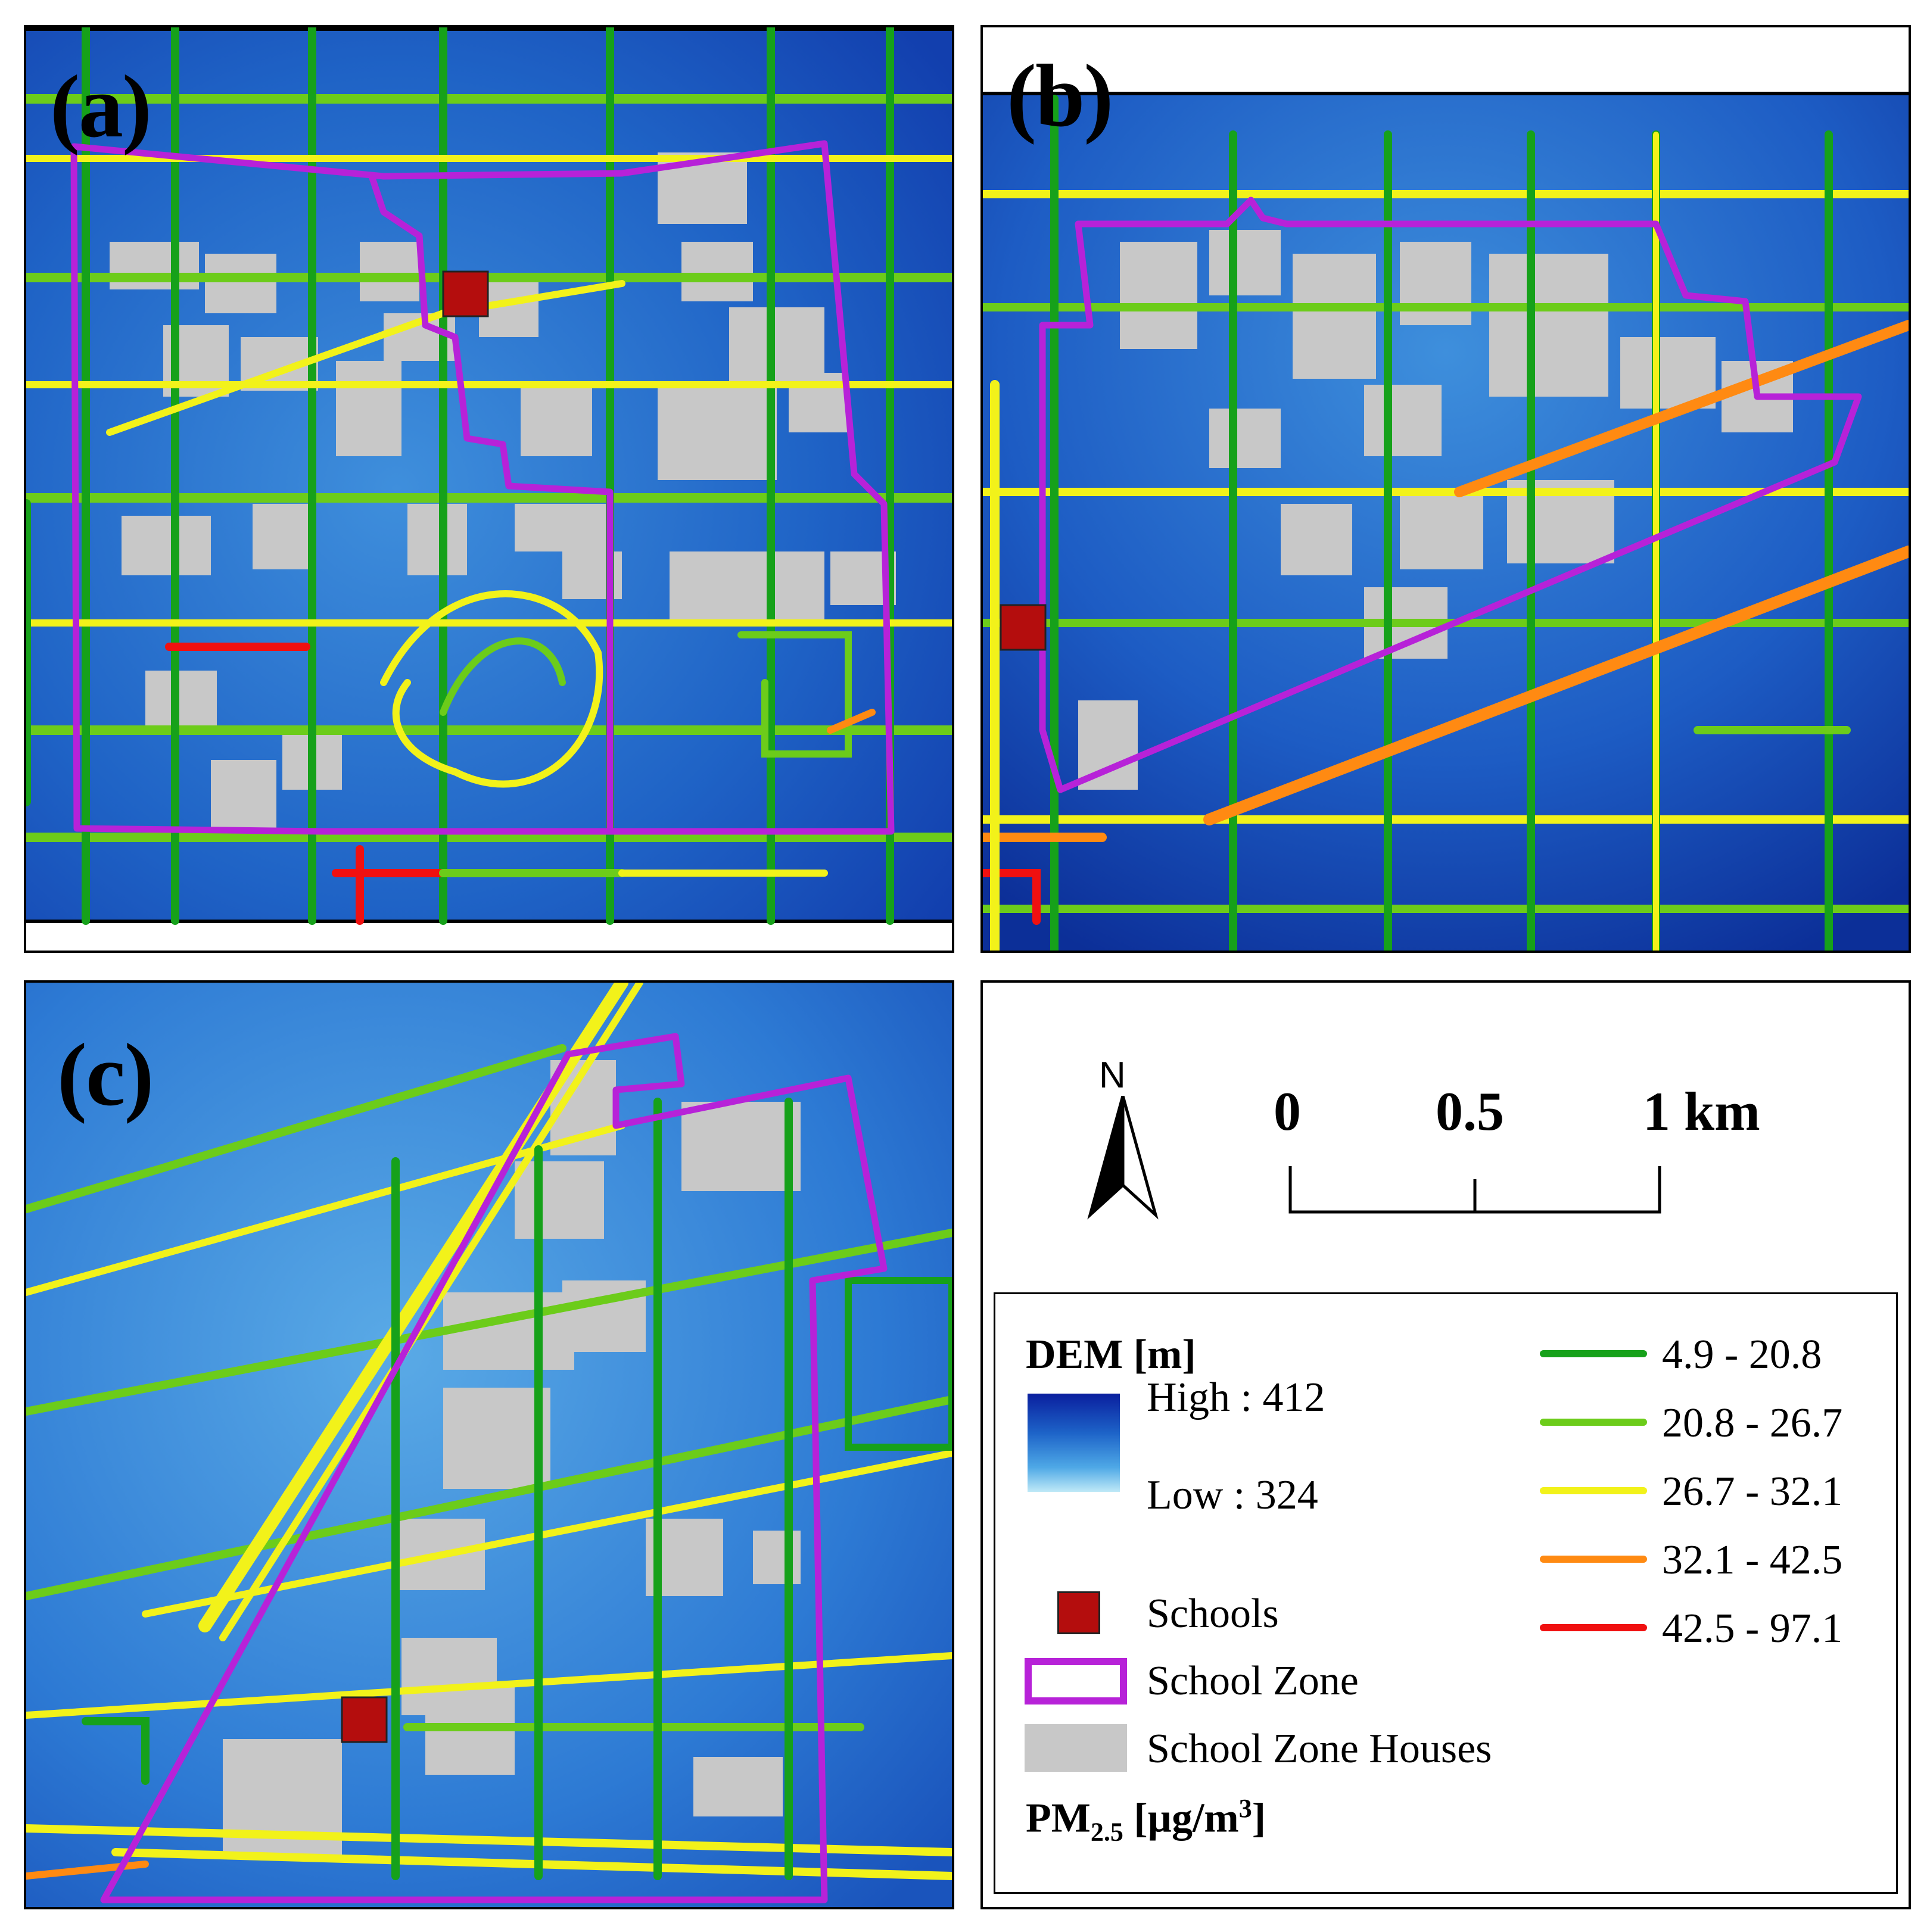 This screenshot has width=1930, height=1932. I want to click on dem-low-label: Low : 324, so click(1232, 1495).